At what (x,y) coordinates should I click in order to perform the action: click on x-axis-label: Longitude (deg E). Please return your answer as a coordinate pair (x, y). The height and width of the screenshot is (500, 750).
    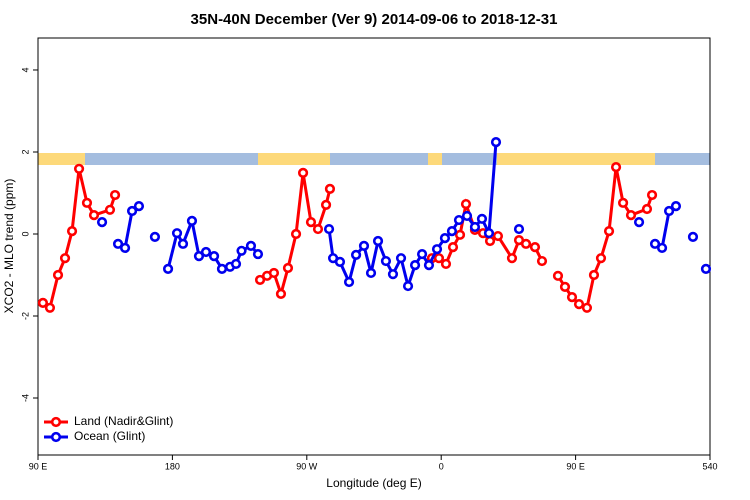
    Looking at the image, I should click on (373, 483).